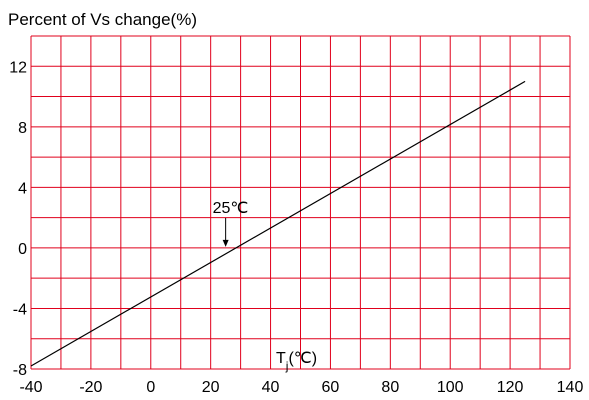 The image size is (589, 400). I want to click on x-tick-label: 140, so click(570, 387).